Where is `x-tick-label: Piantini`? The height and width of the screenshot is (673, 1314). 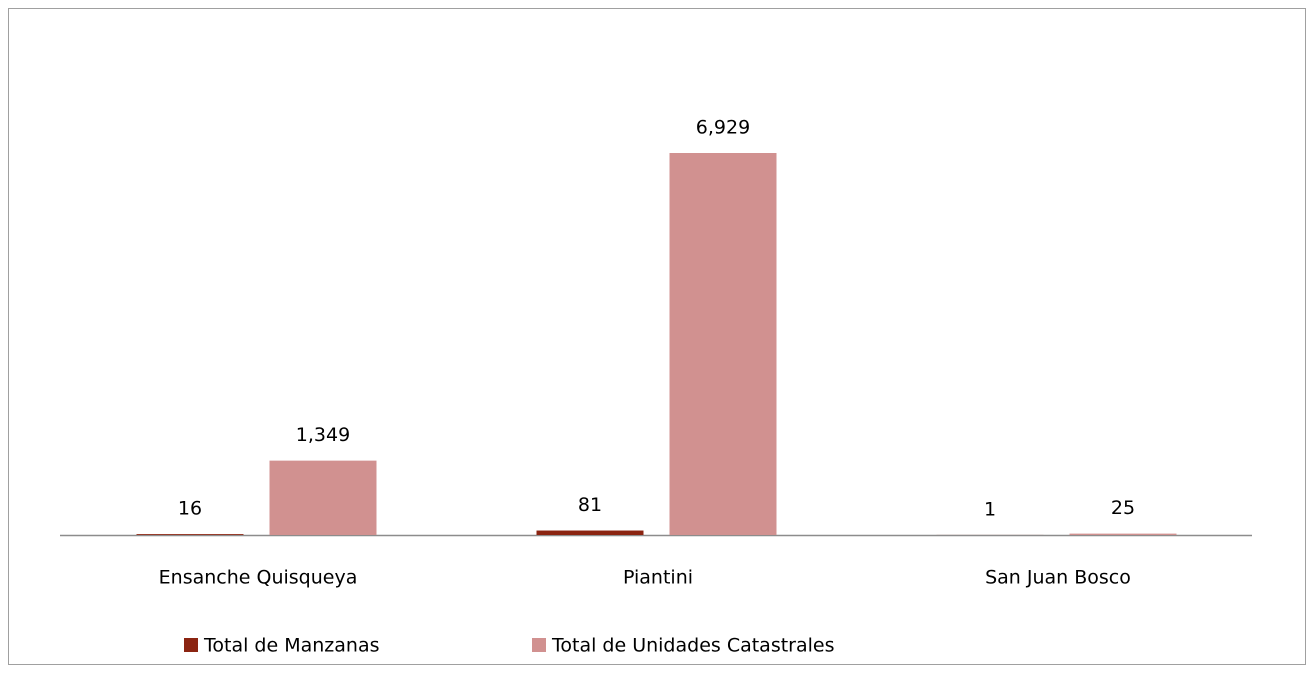
x-tick-label: Piantini is located at coordinates (658, 578).